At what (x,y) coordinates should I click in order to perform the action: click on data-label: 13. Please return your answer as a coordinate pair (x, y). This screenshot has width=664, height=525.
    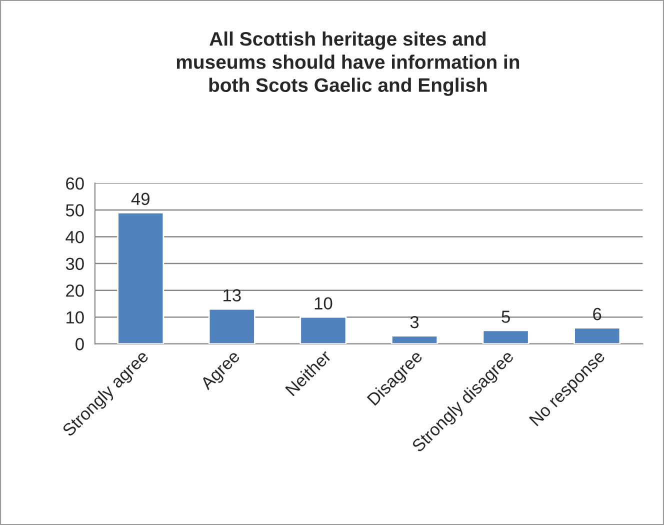
    Looking at the image, I should click on (232, 295).